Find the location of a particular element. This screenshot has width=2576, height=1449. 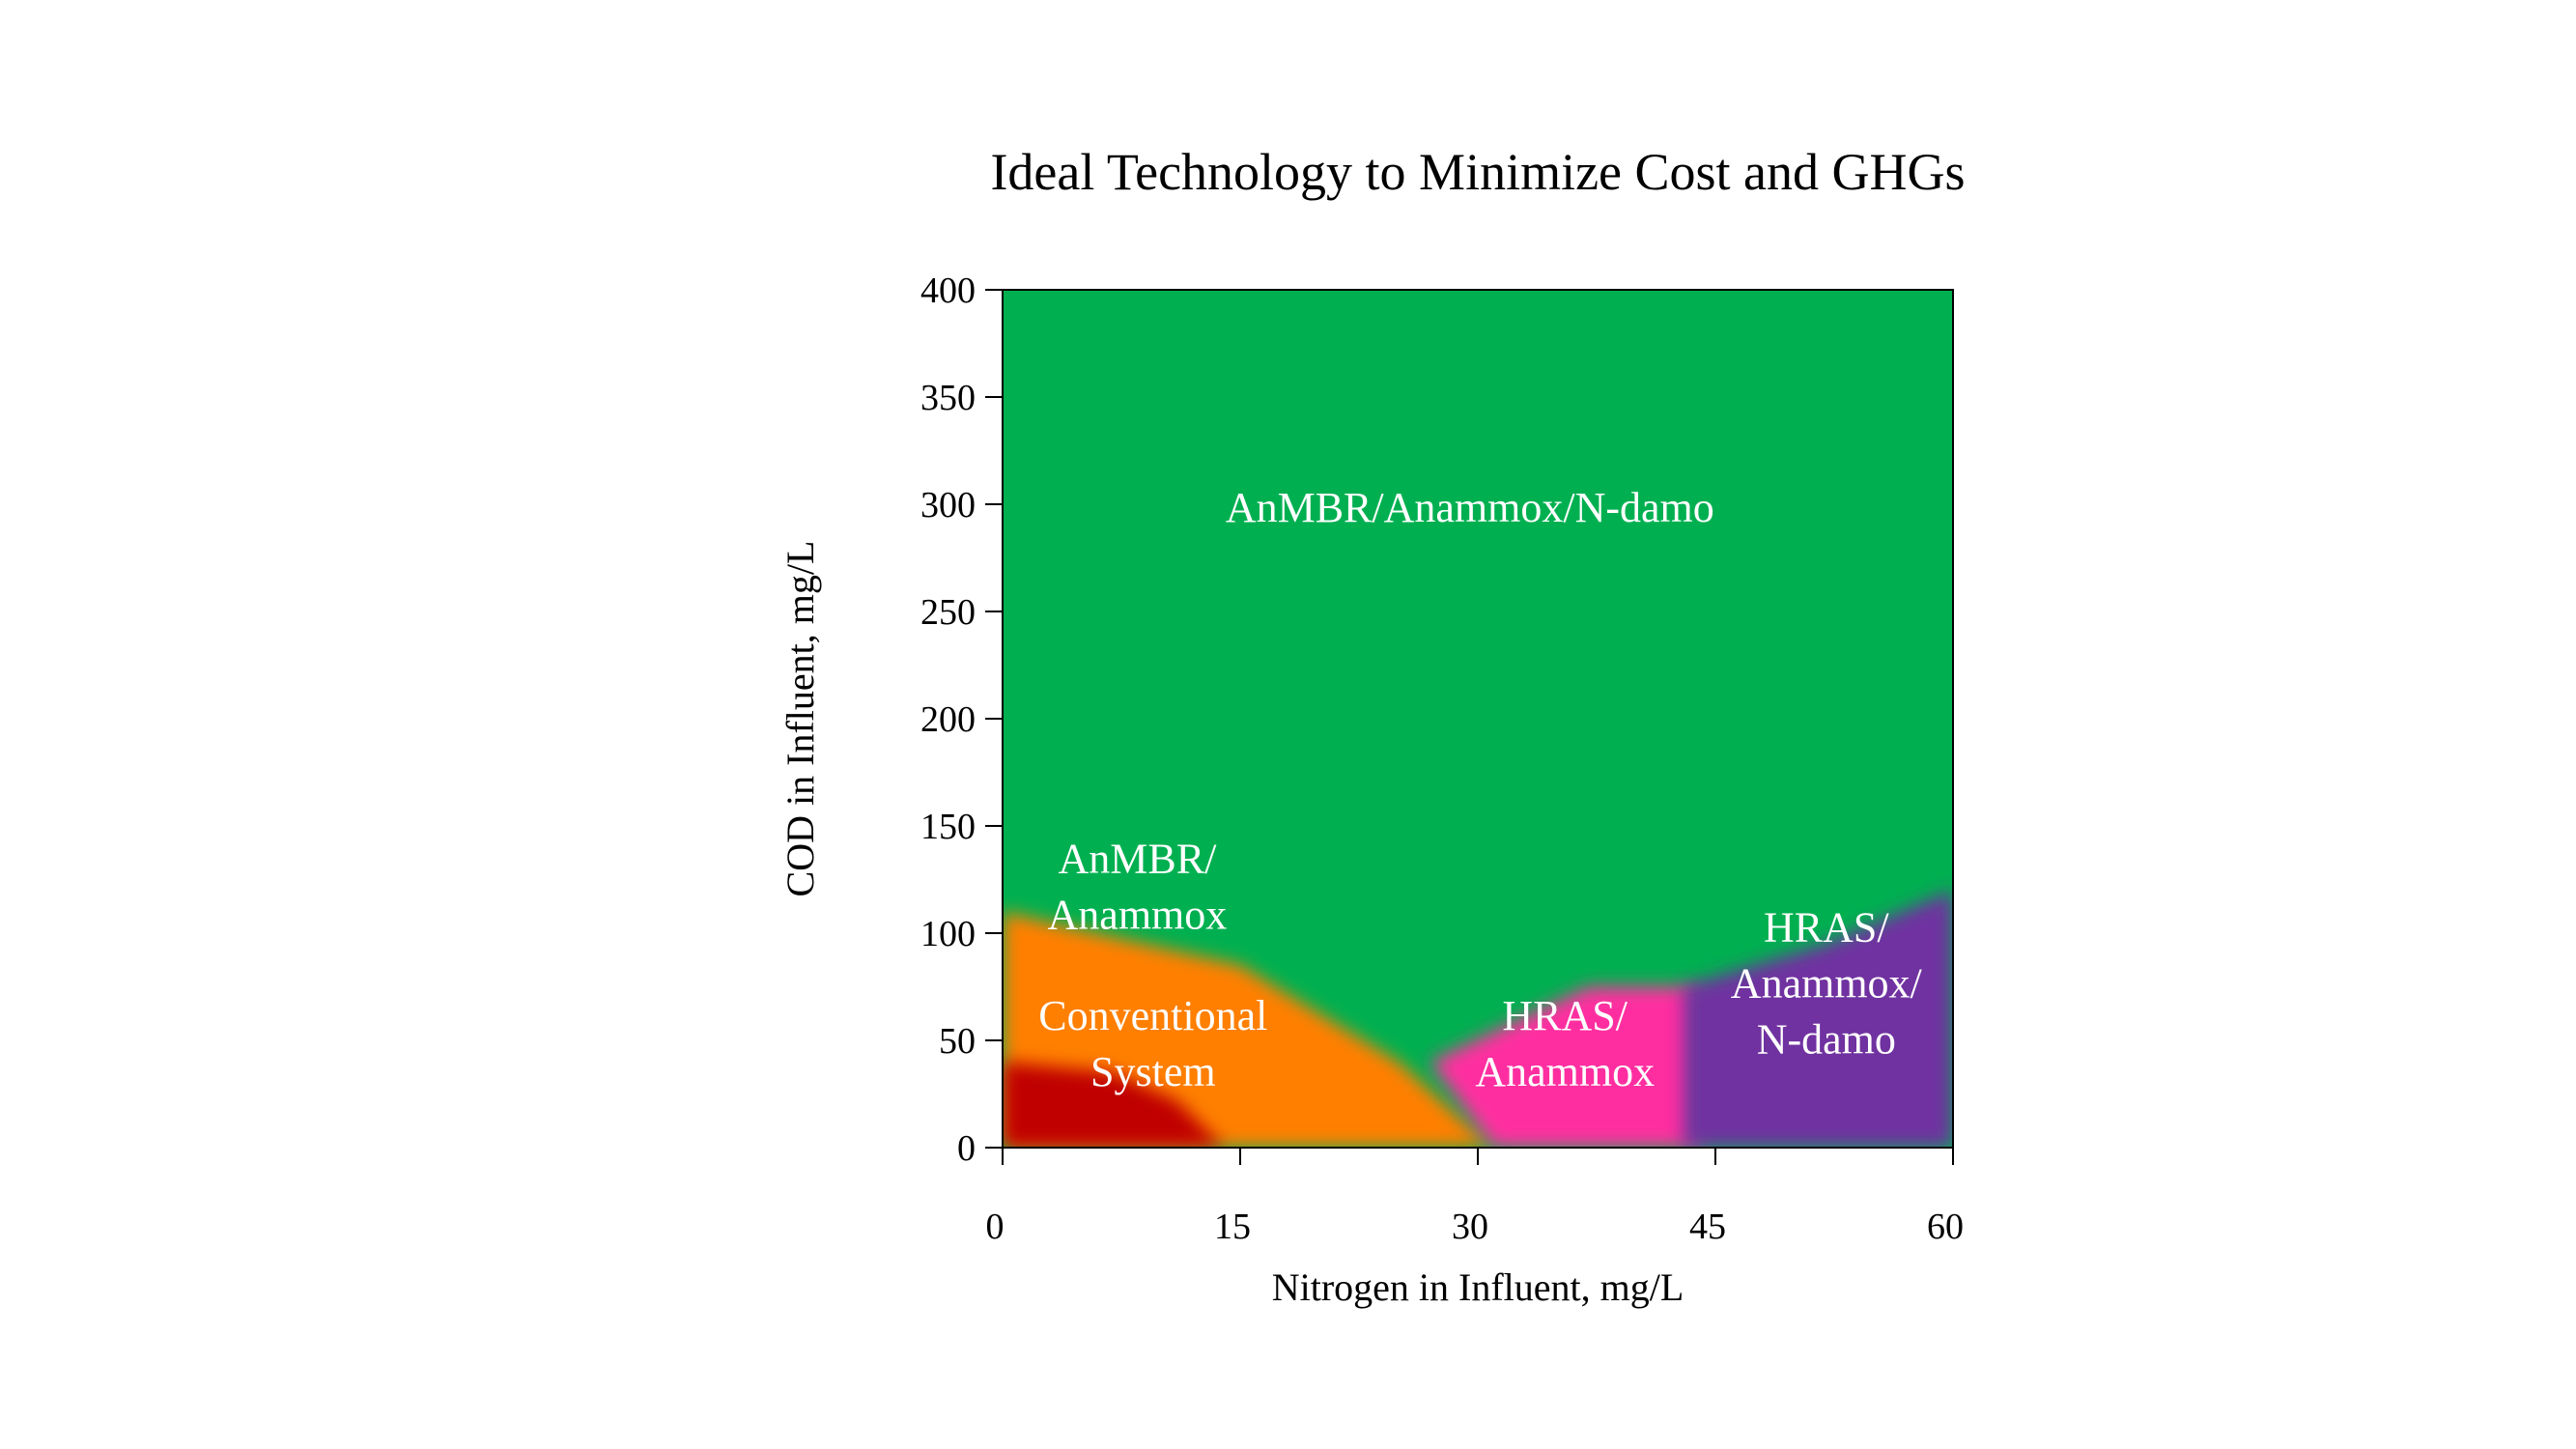

region-label-line: Anammox/ is located at coordinates (1827, 984).